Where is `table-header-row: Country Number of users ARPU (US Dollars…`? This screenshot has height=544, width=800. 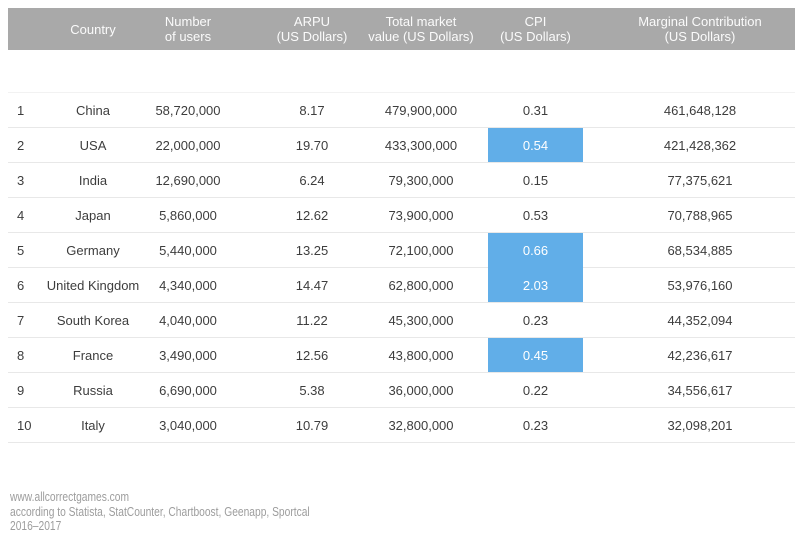 table-header-row: Country Number of users ARPU (US Dollars… is located at coordinates (401, 29).